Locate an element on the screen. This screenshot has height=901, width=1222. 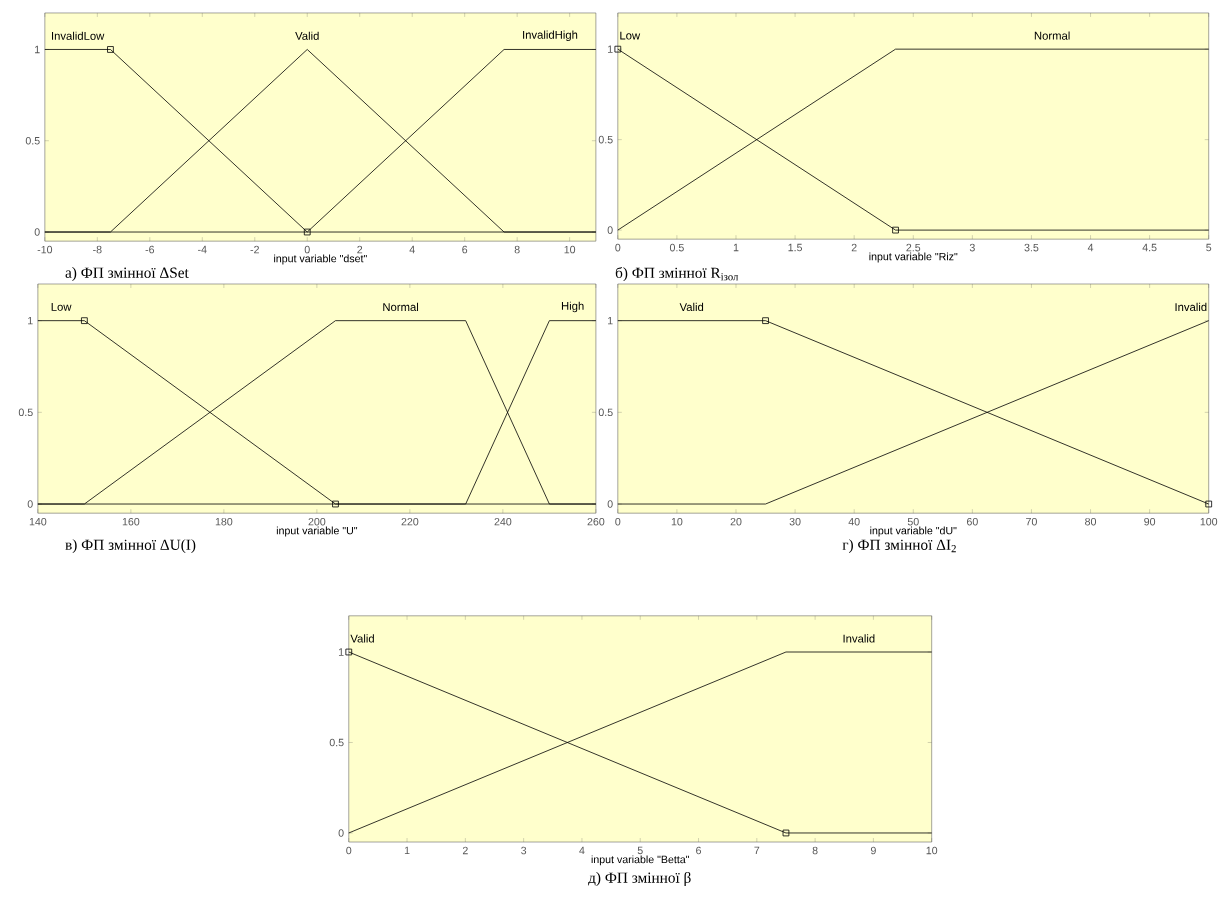
series-label: InvalidLow is located at coordinates (78, 36).